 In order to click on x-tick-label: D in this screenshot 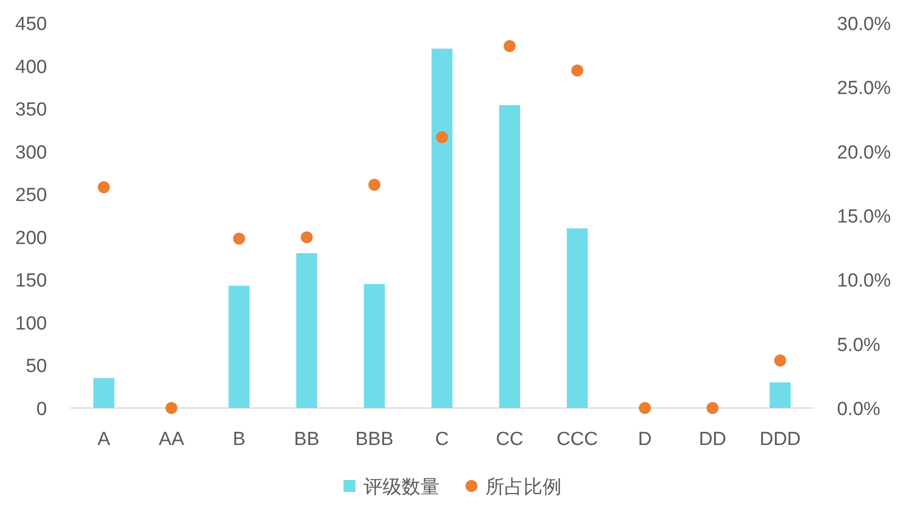, I will do `click(645, 439)`.